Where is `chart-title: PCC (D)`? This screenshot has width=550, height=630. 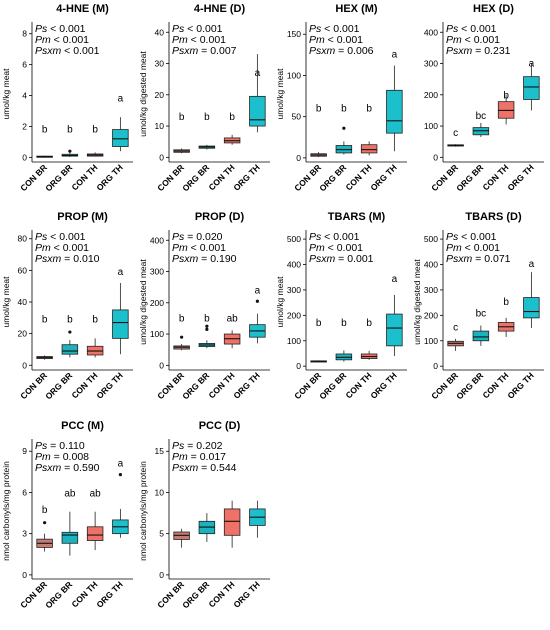
chart-title: PCC (D) is located at coordinates (220, 426).